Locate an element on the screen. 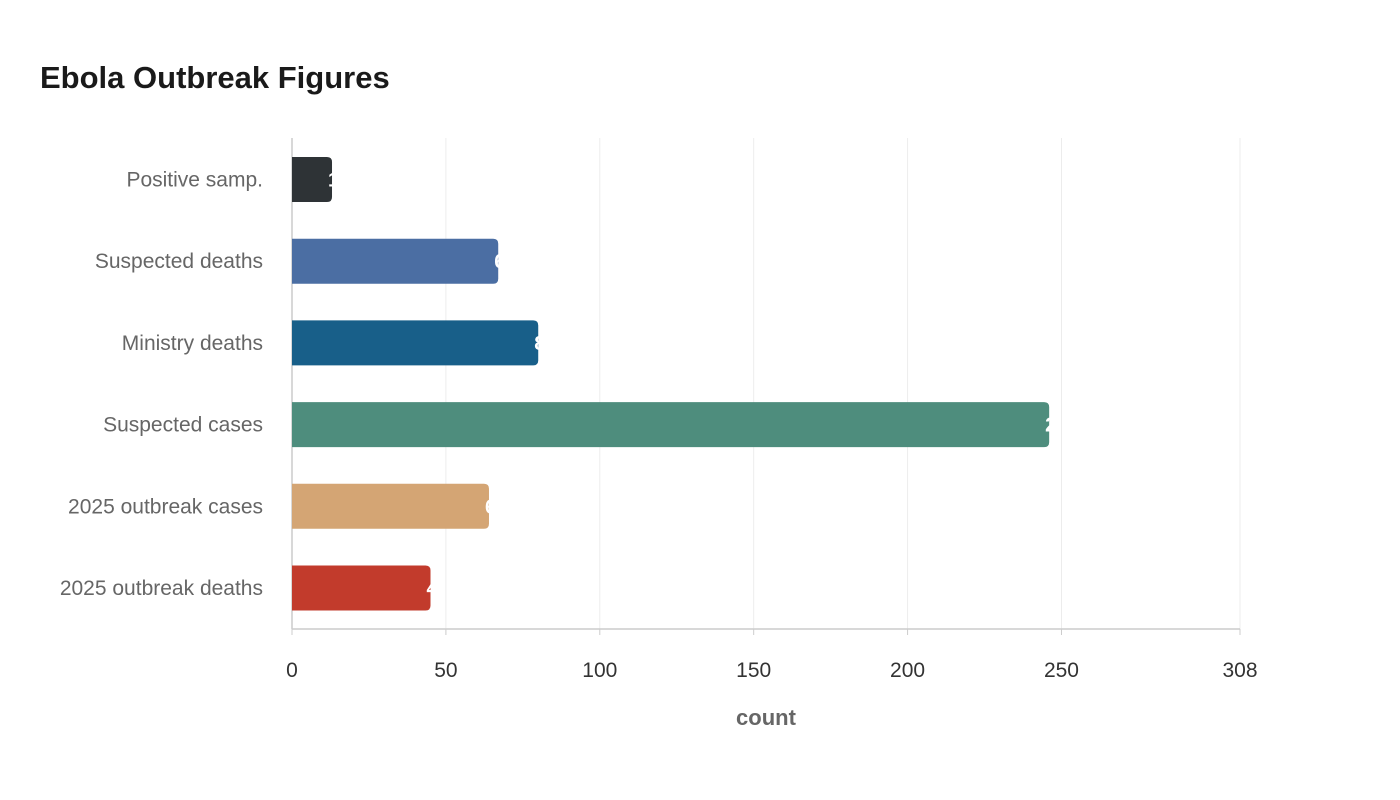  x-tick-label: 250 is located at coordinates (1061, 670).